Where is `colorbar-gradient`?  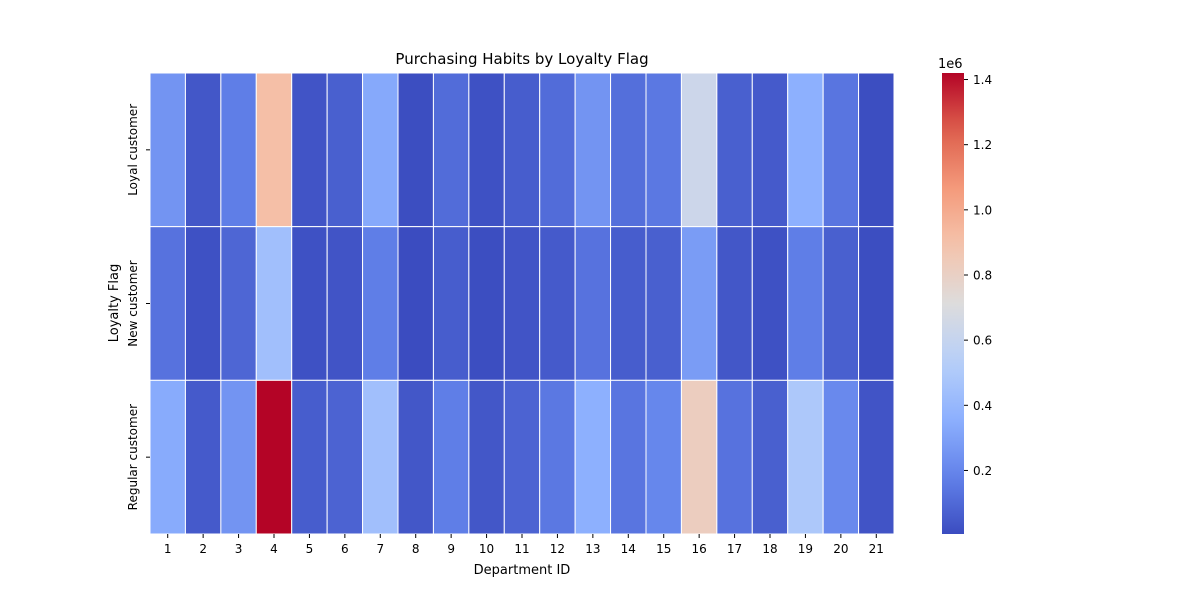
colorbar-gradient is located at coordinates (953, 303).